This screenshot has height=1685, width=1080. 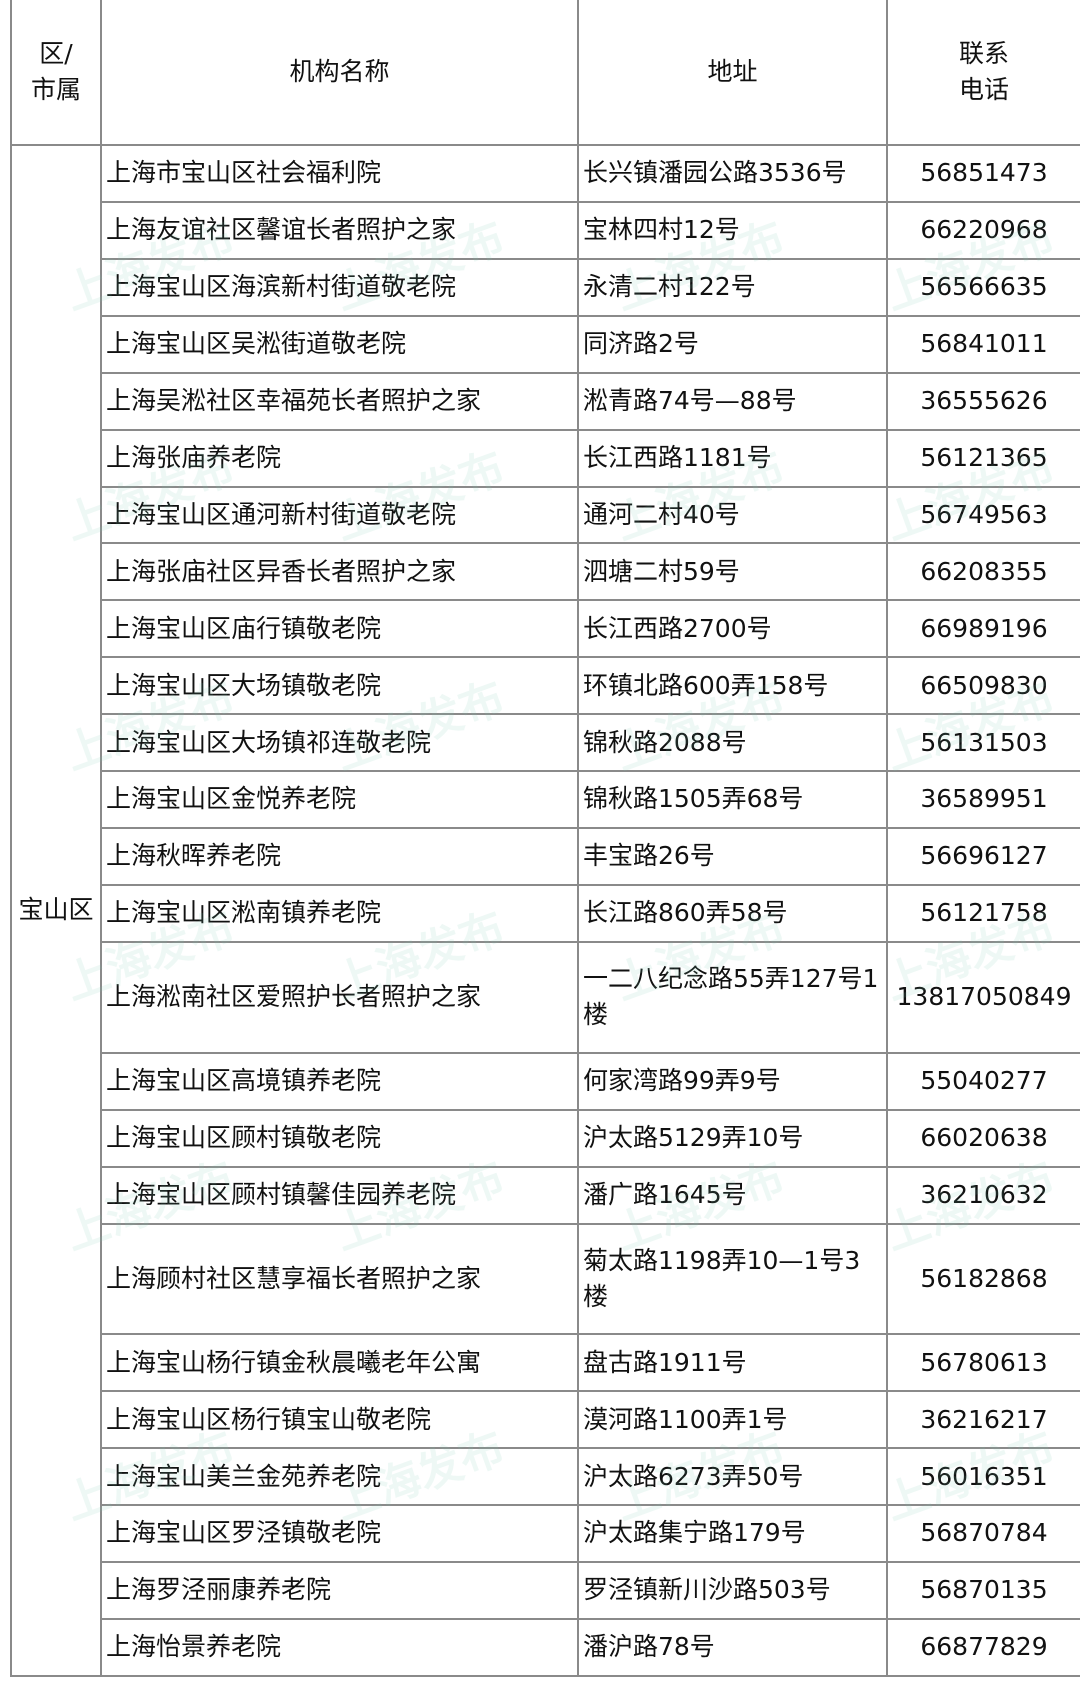 I want to click on address-cell: 锦秋路2088号, so click(x=732, y=743).